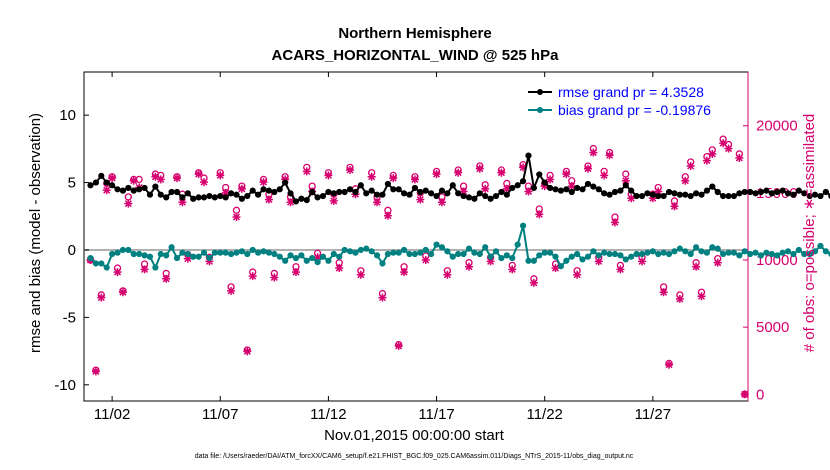 The width and height of the screenshot is (830, 470). I want to click on y-axis-label-right: # of obs: o=possible; ∗=assimilated, so click(809, 233).